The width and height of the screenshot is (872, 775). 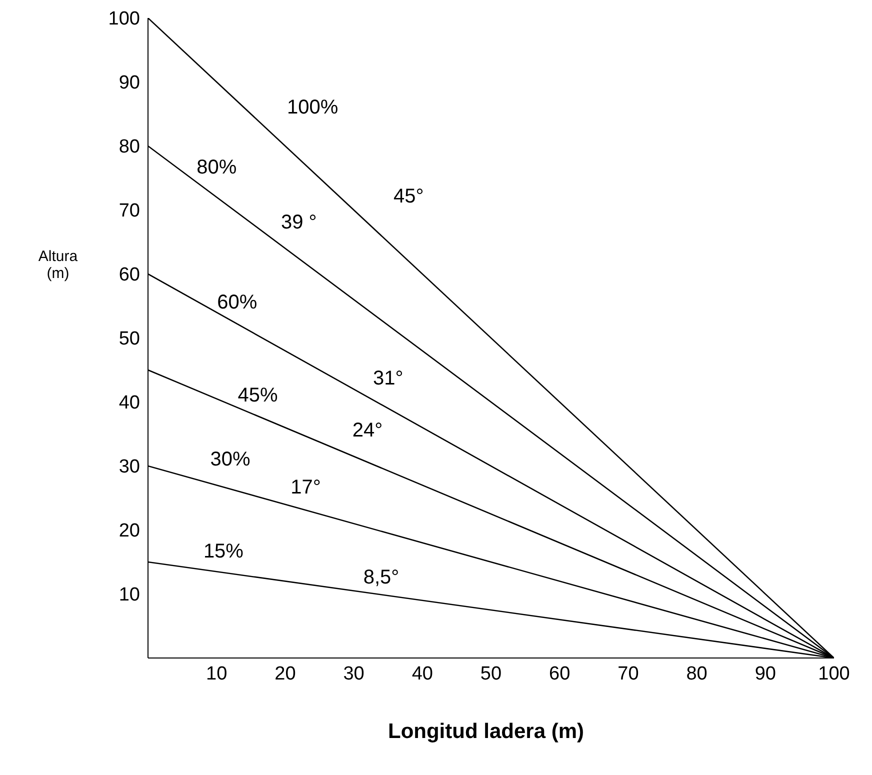 What do you see at coordinates (230, 460) in the screenshot?
I see `annotation: 30%` at bounding box center [230, 460].